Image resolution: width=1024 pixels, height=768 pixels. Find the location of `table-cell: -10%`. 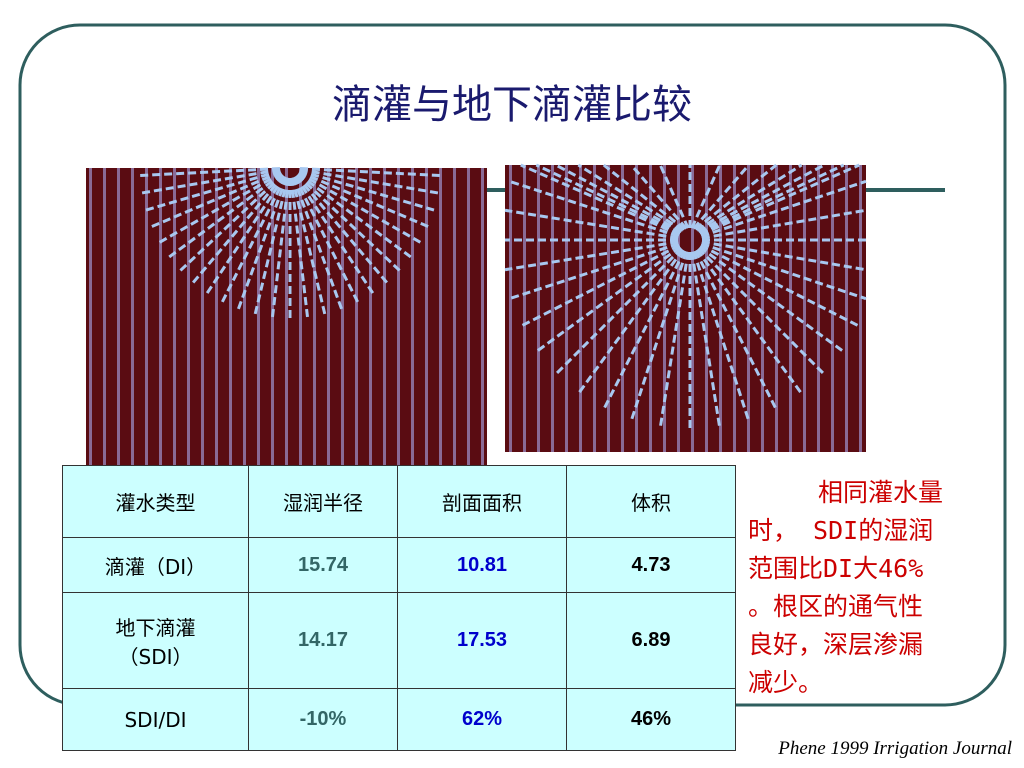

table-cell: -10% is located at coordinates (323, 719).